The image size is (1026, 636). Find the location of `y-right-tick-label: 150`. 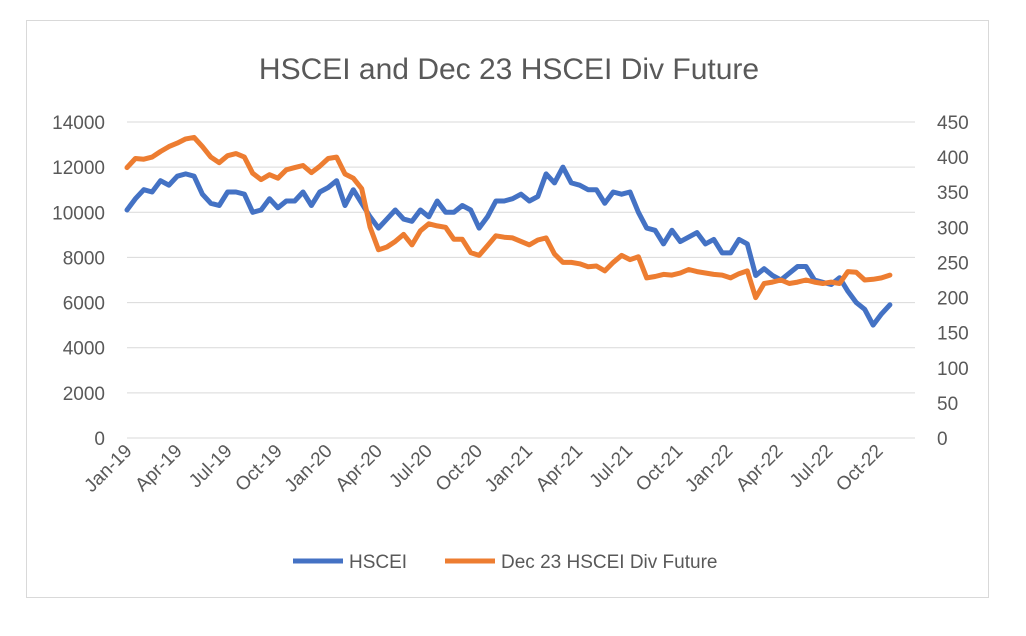

y-right-tick-label: 150 is located at coordinates (953, 334).